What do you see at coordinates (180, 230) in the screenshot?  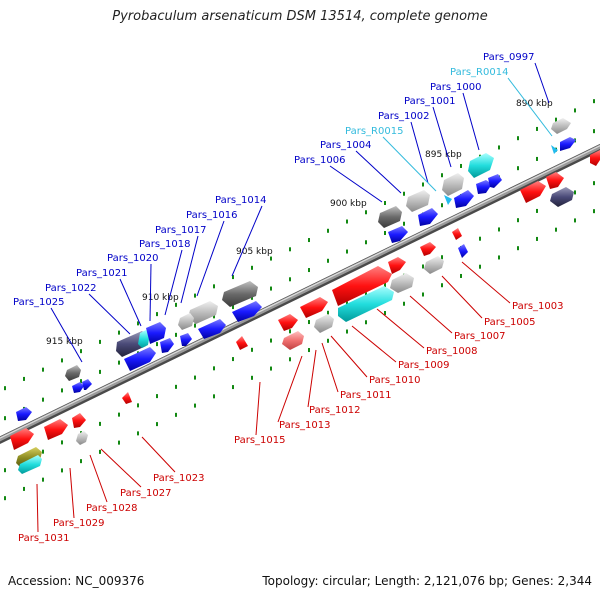 I see `gene-label-pars-1017: Pars_1017` at bounding box center [180, 230].